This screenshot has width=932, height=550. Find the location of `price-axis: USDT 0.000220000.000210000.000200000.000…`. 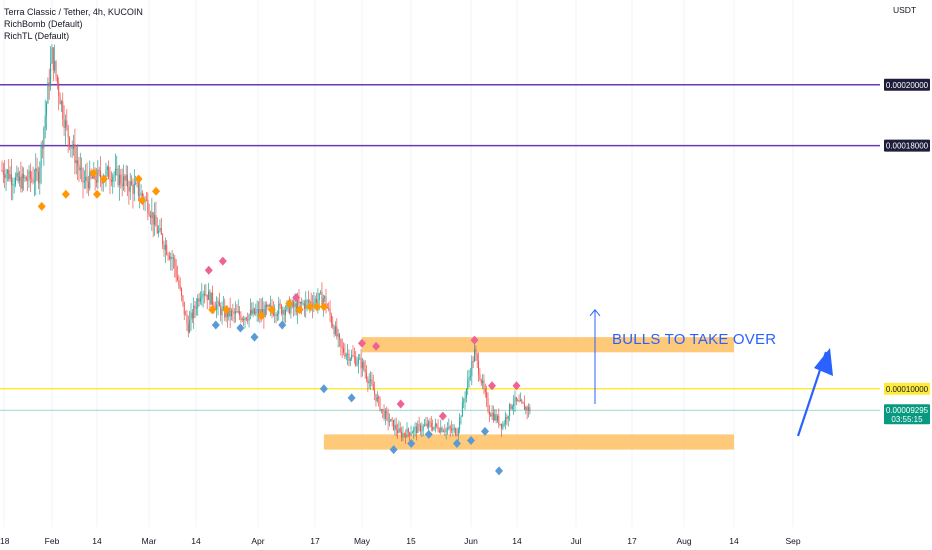

price-axis: USDT 0.000220000.000210000.000200000.000… is located at coordinates (912, 7).